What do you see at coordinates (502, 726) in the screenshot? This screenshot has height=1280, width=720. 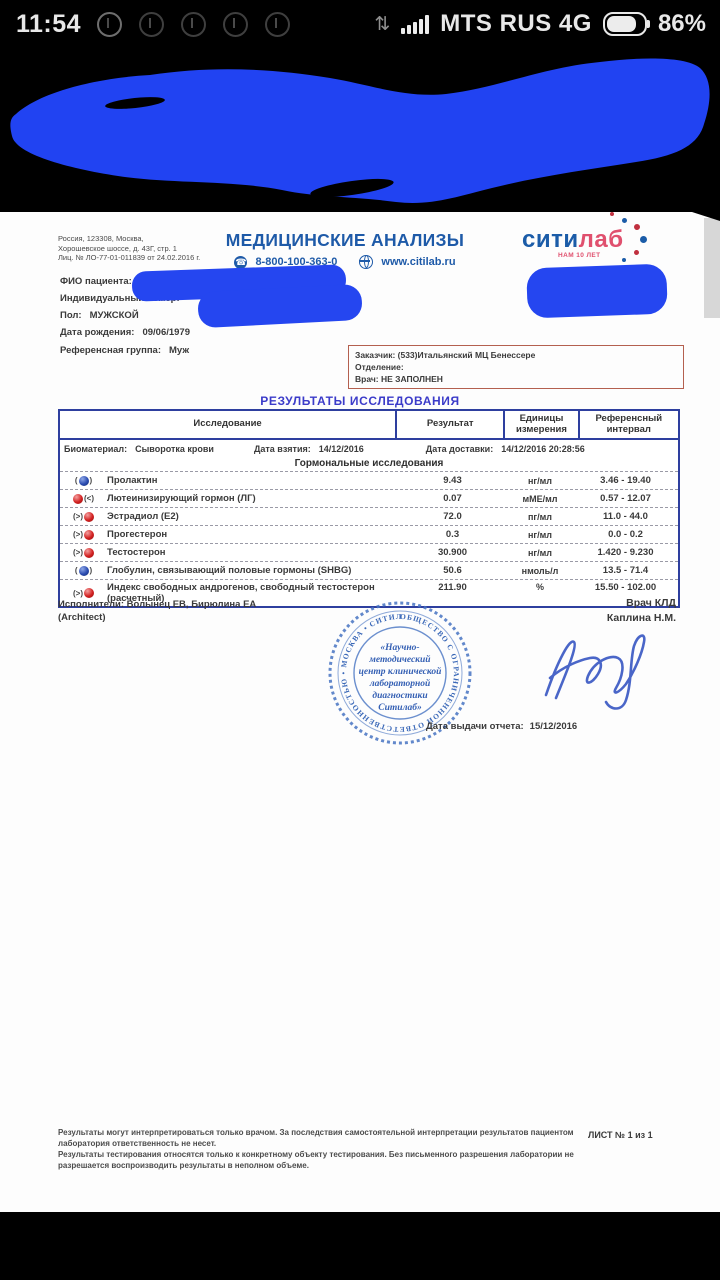 I see `report-issue-date: Дата выдачи отчета: 15/12/2016` at bounding box center [502, 726].